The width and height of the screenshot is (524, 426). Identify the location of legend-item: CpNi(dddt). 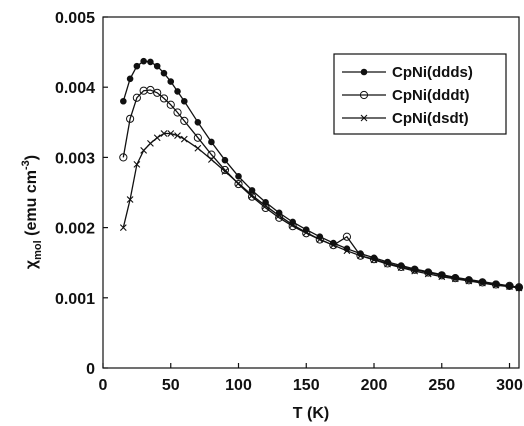
(405, 95).